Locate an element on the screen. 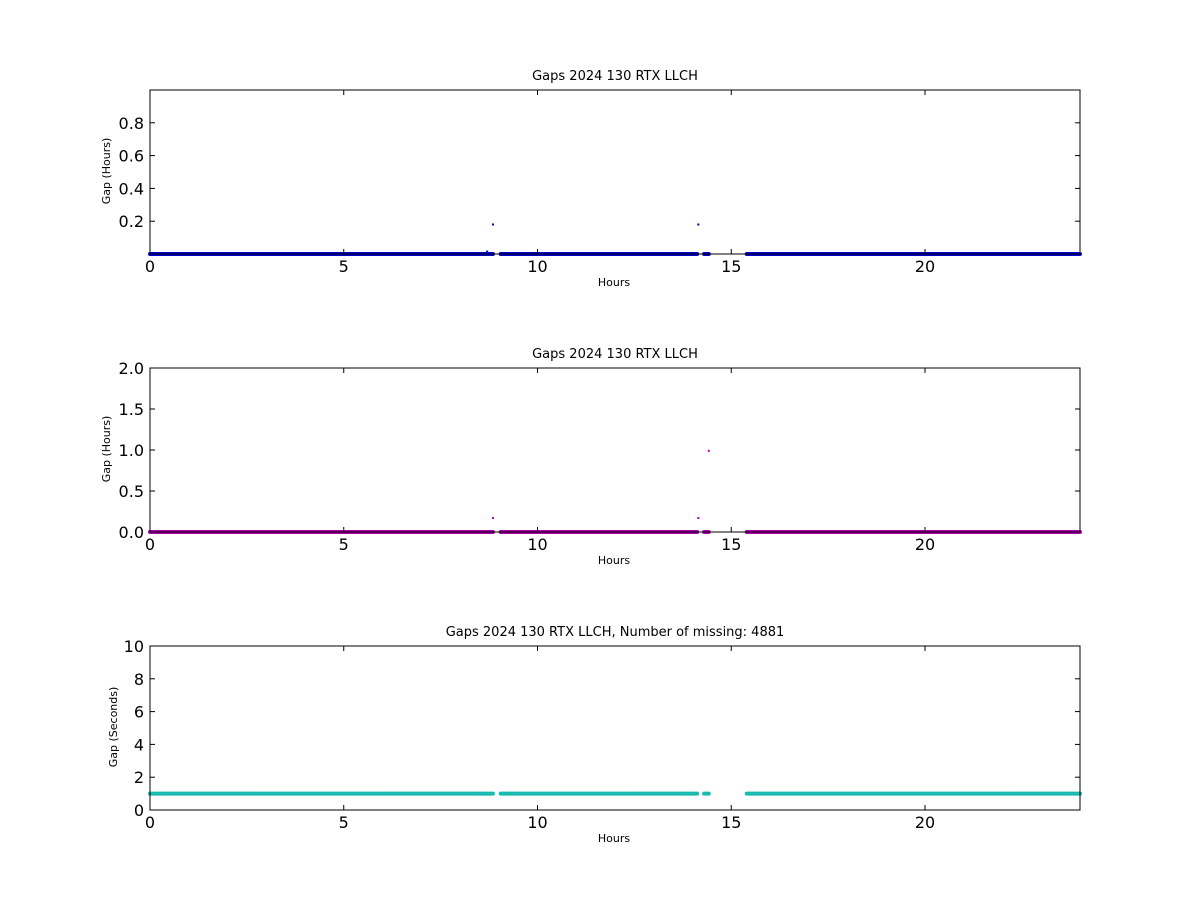 The image size is (1200, 900). panel-1-y-tick-label: 0.8 is located at coordinates (131, 123).